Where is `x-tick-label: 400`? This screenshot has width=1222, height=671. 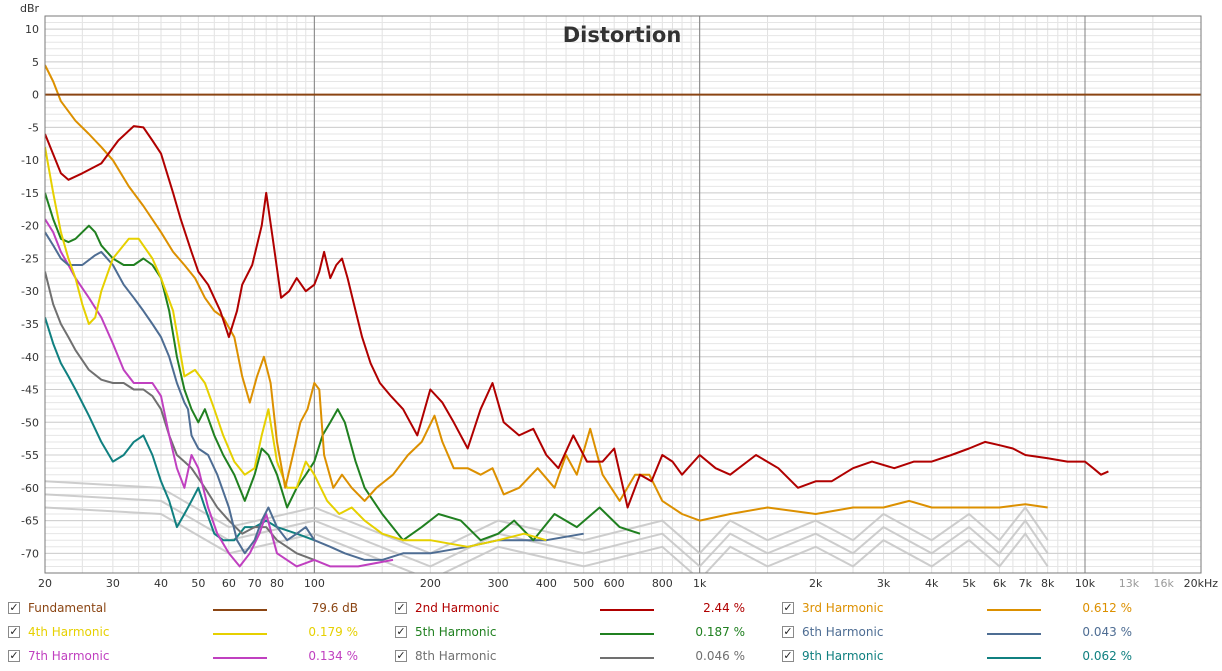 x-tick-label: 400 is located at coordinates (546, 583).